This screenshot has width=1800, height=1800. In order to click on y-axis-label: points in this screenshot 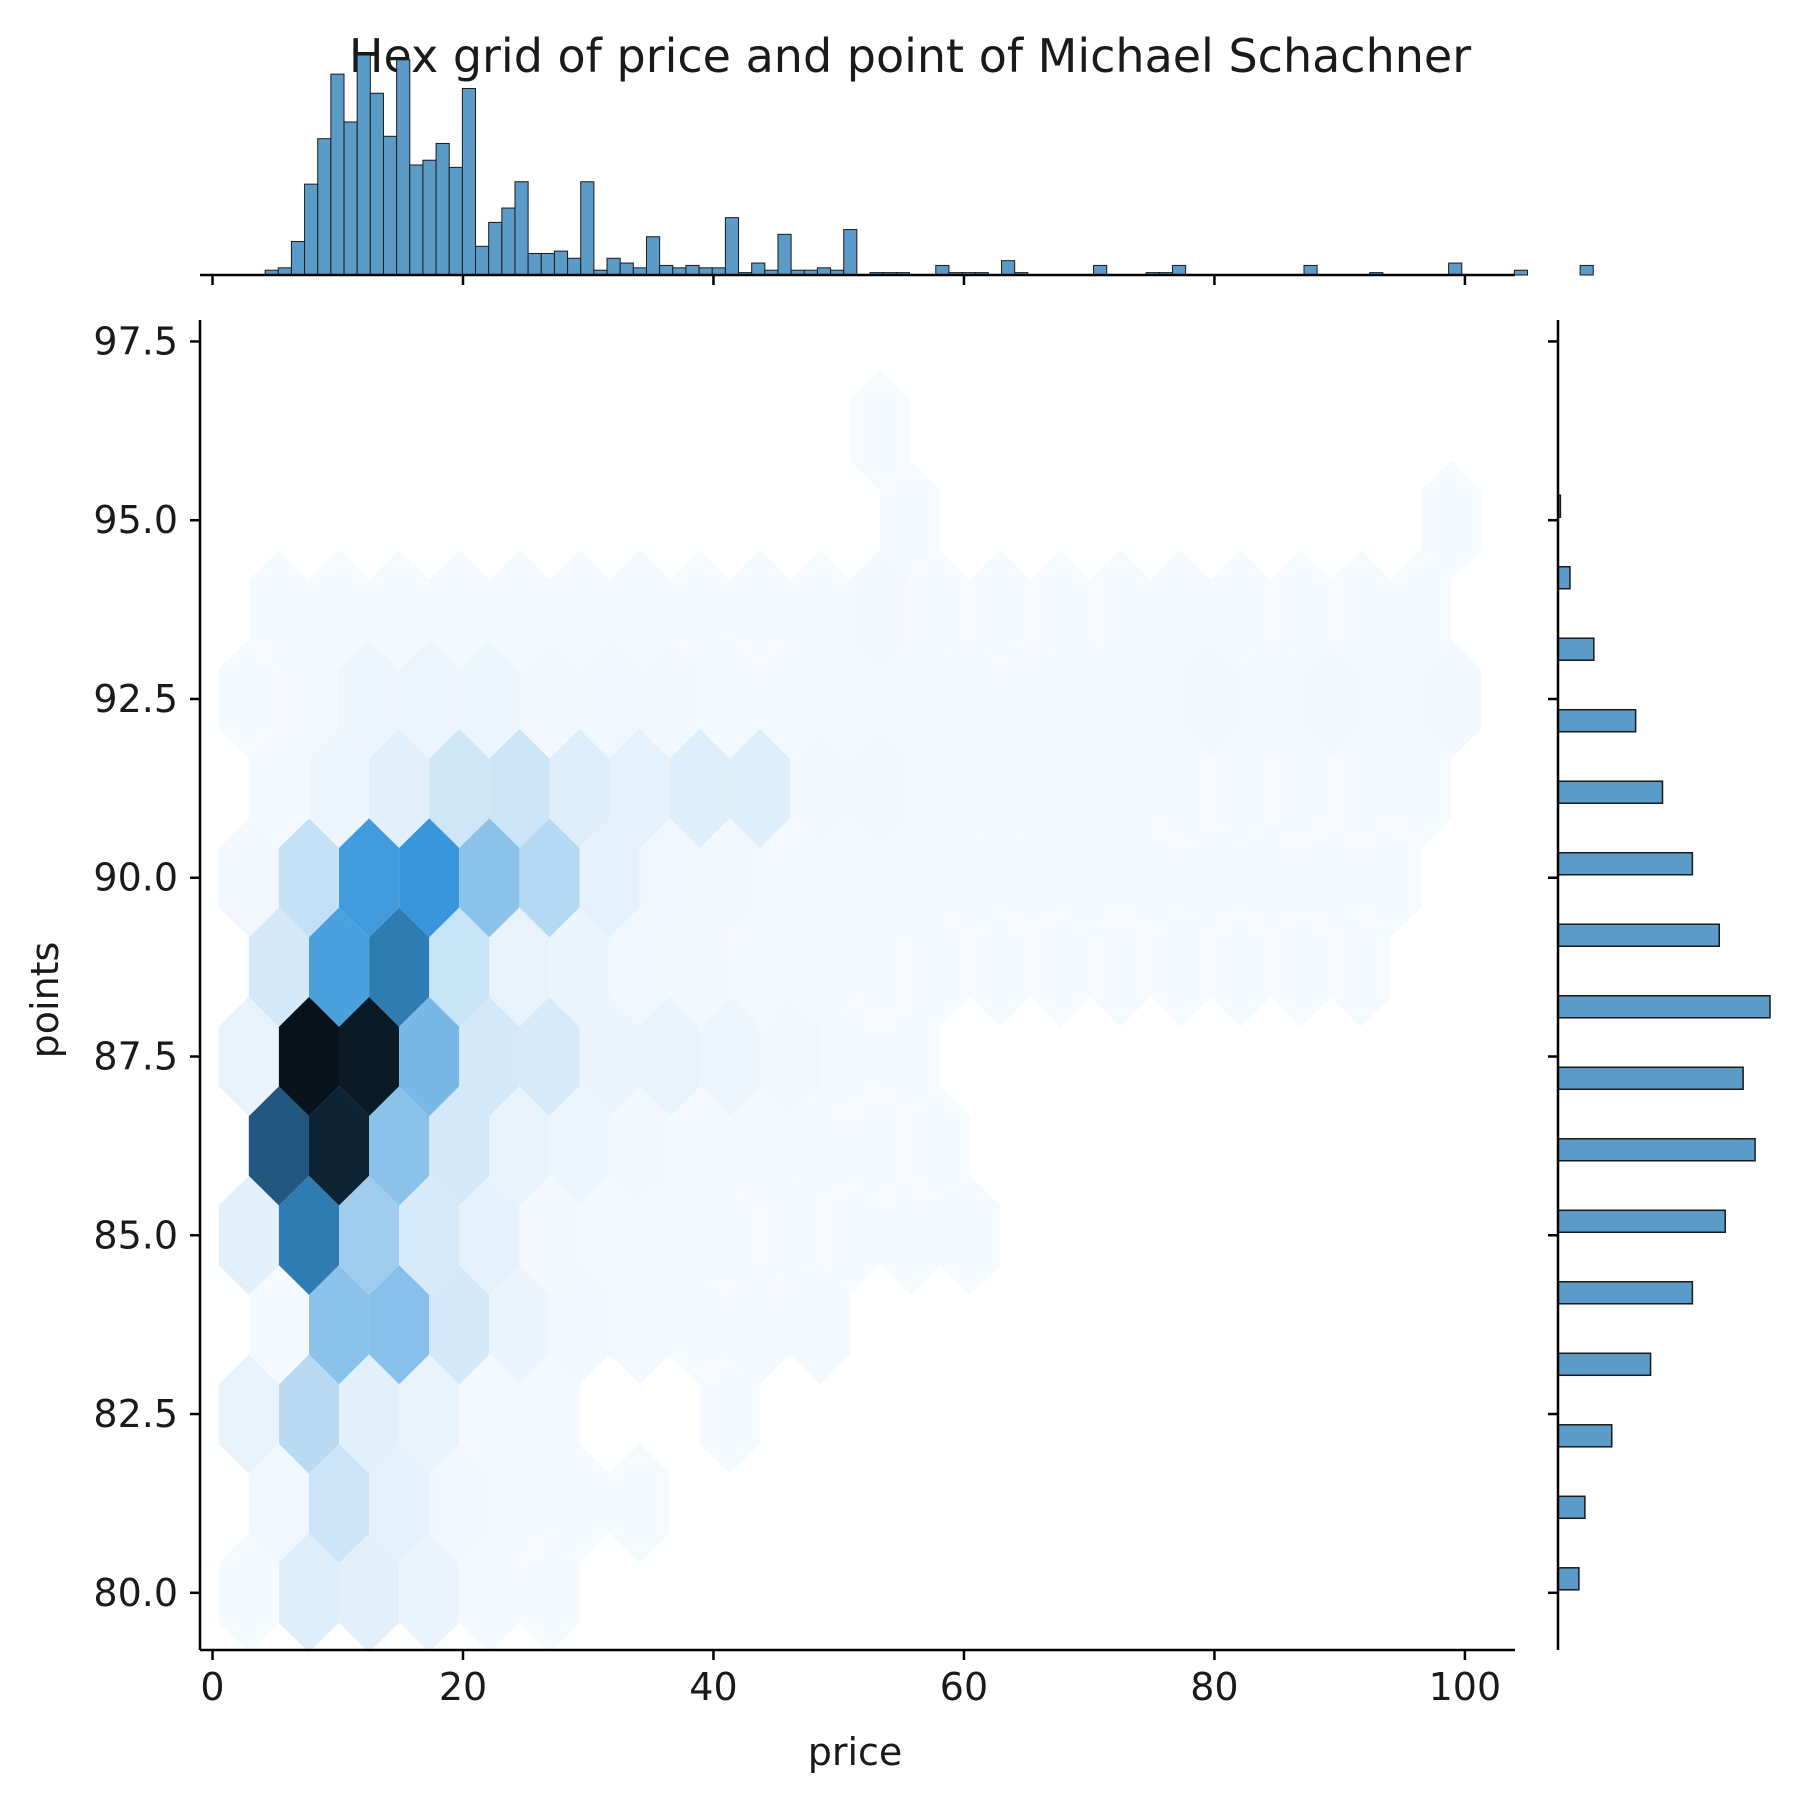, I will do `click(45, 1000)`.